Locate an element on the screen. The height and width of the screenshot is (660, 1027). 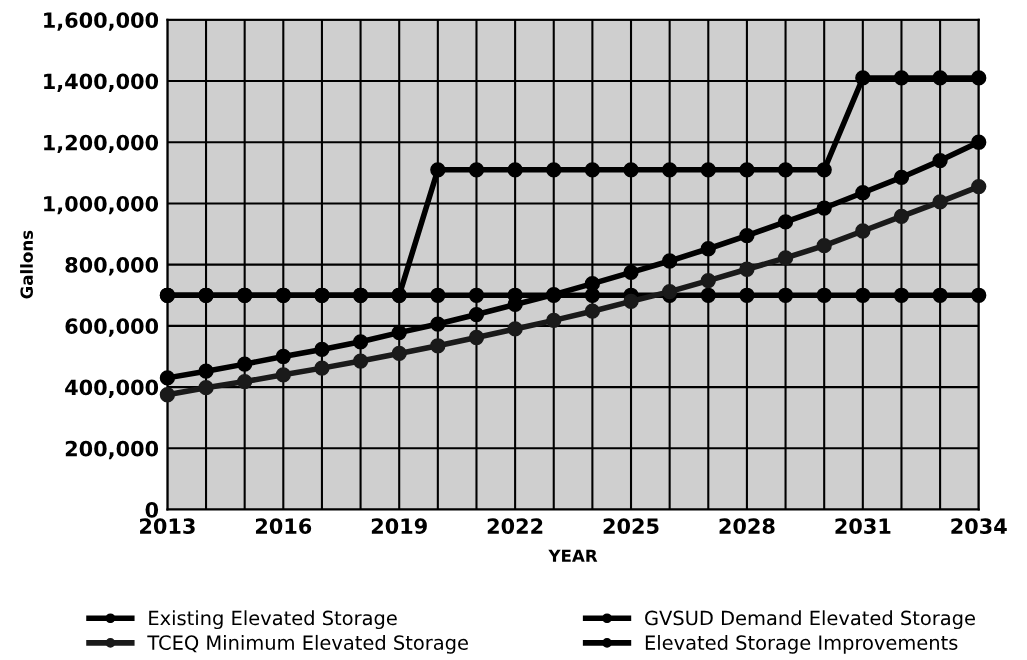
x-tick-label: 2034 is located at coordinates (979, 526).